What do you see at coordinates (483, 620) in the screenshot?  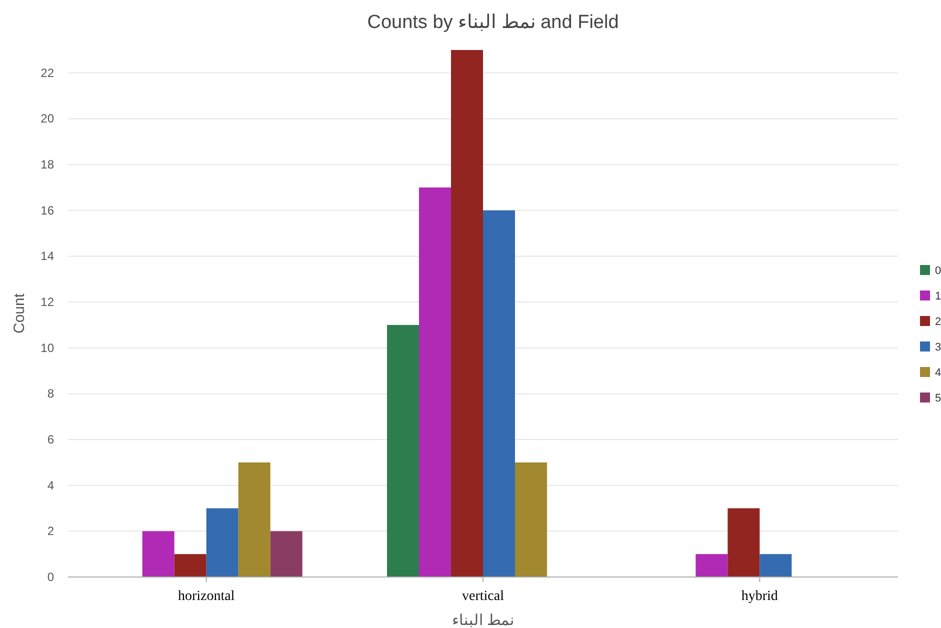 I see `x-axis-title: نمط البناء` at bounding box center [483, 620].